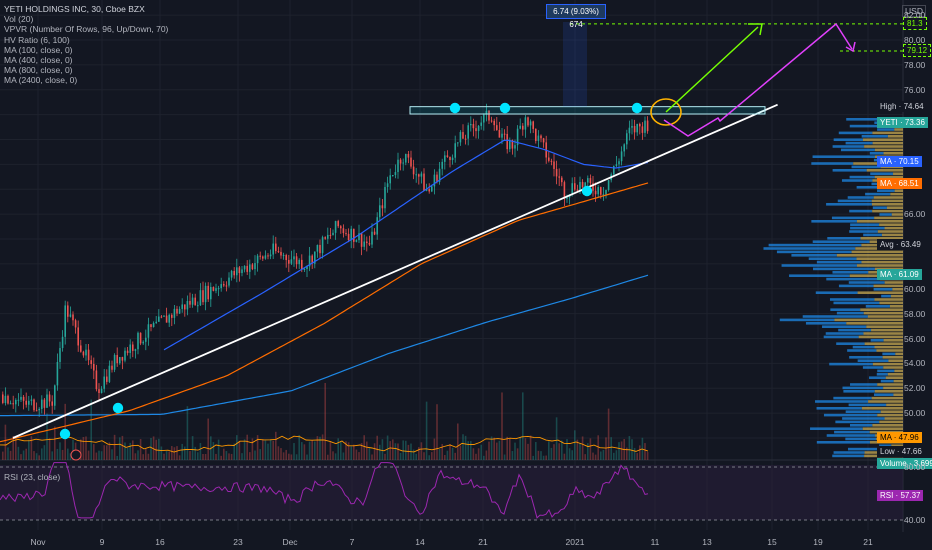 The height and width of the screenshot is (550, 932). I want to click on indicator-ma400: MA (400, close, 0), so click(38, 60).